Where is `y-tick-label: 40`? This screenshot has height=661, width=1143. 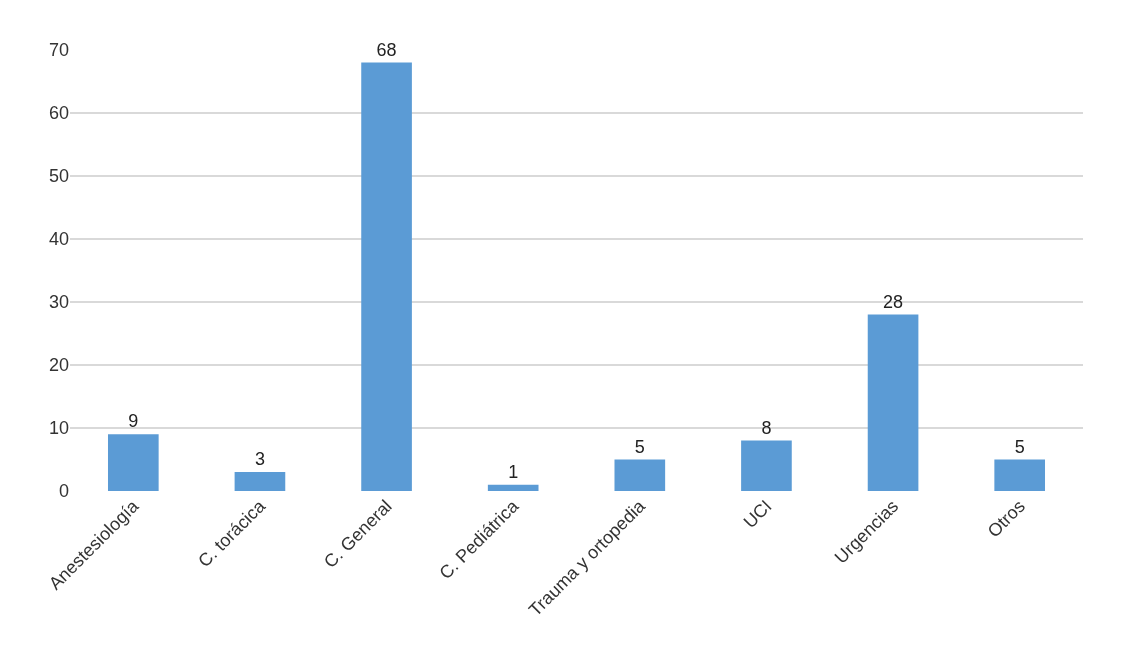 y-tick-label: 40 is located at coordinates (58, 239).